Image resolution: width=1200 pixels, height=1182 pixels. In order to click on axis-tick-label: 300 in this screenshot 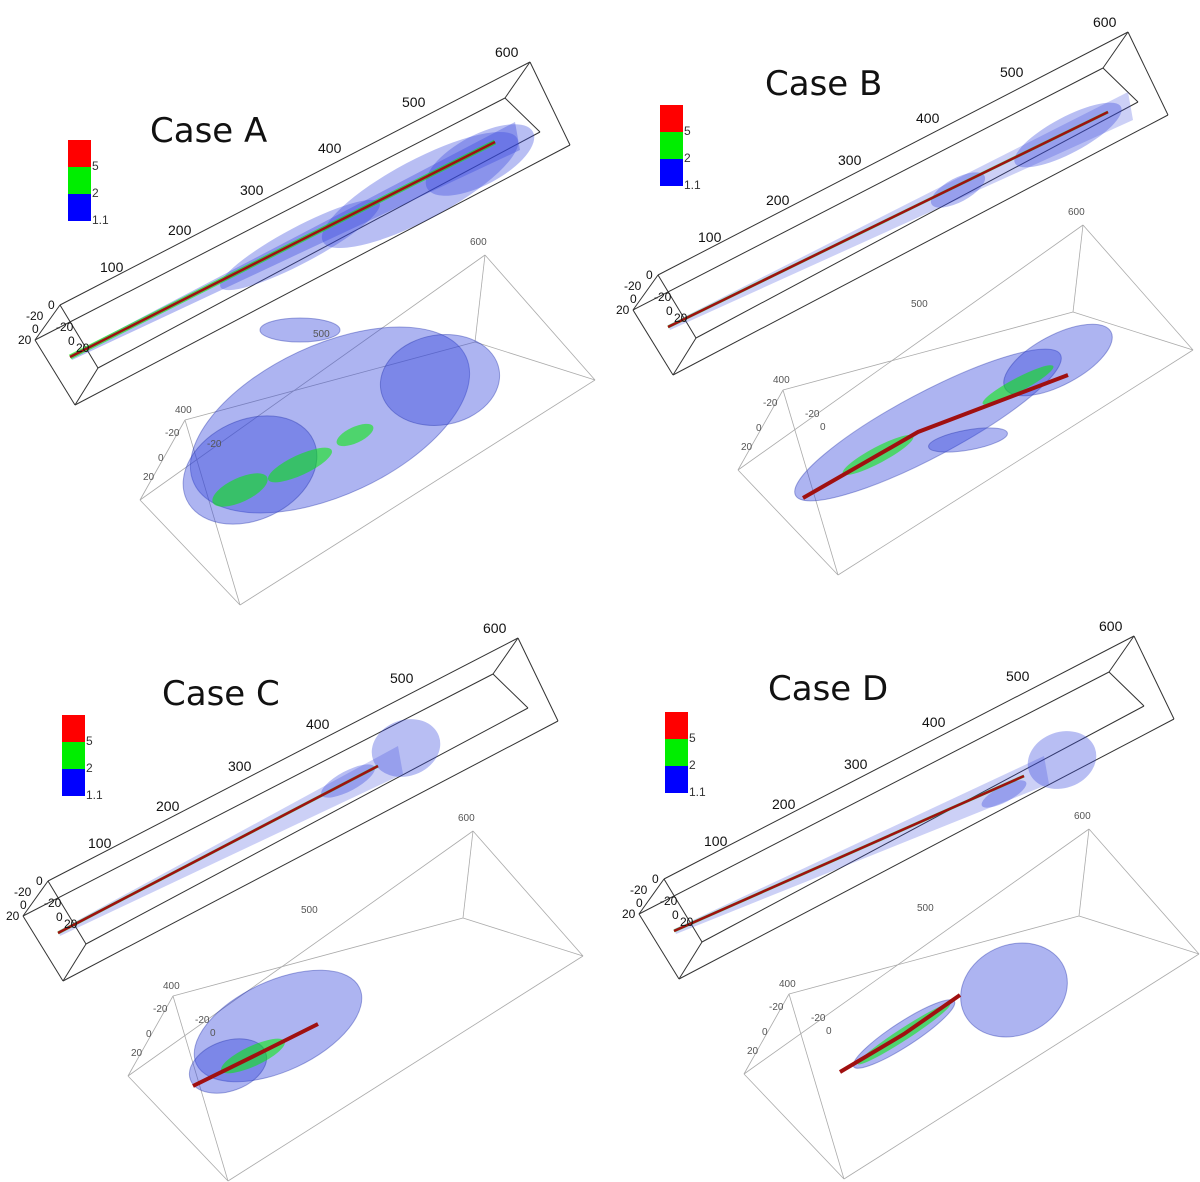, I will do `click(850, 160)`.